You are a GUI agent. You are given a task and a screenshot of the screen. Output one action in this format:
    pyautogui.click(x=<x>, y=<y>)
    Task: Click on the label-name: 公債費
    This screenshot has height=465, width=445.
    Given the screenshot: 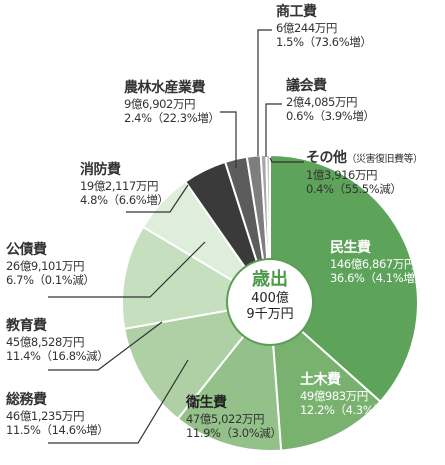 What is the action you would take?
    pyautogui.click(x=26, y=250)
    